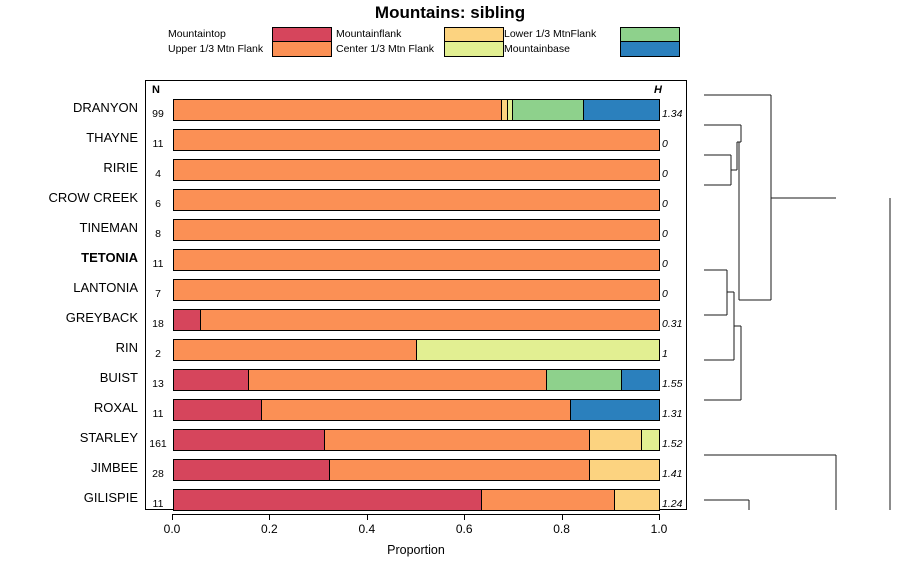 The height and width of the screenshot is (580, 900). I want to click on y-axis-label: JIMBEE, so click(114, 467).